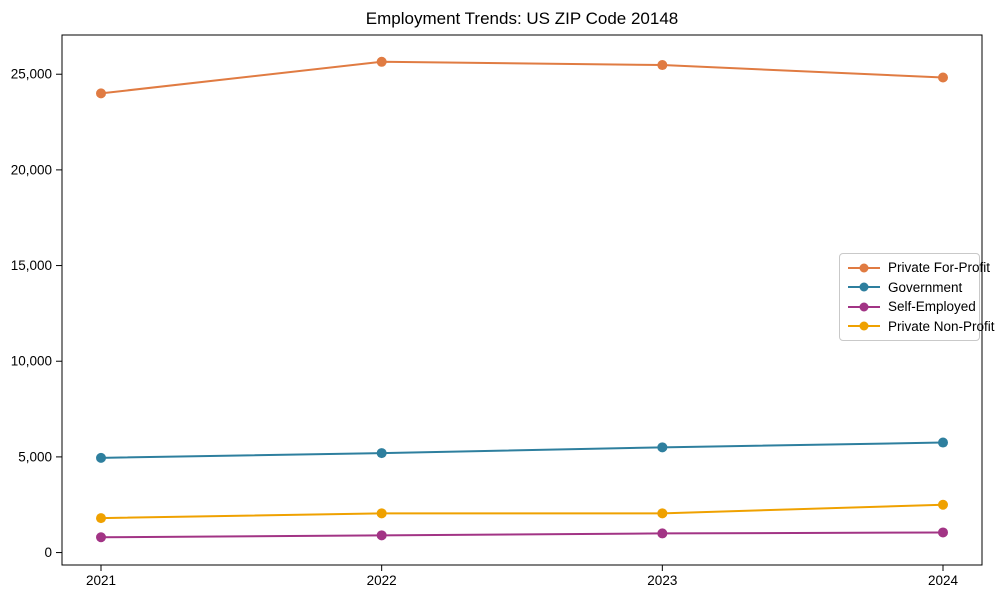  Describe the element at coordinates (522, 535) in the screenshot. I see `series-line-self-employed` at that location.